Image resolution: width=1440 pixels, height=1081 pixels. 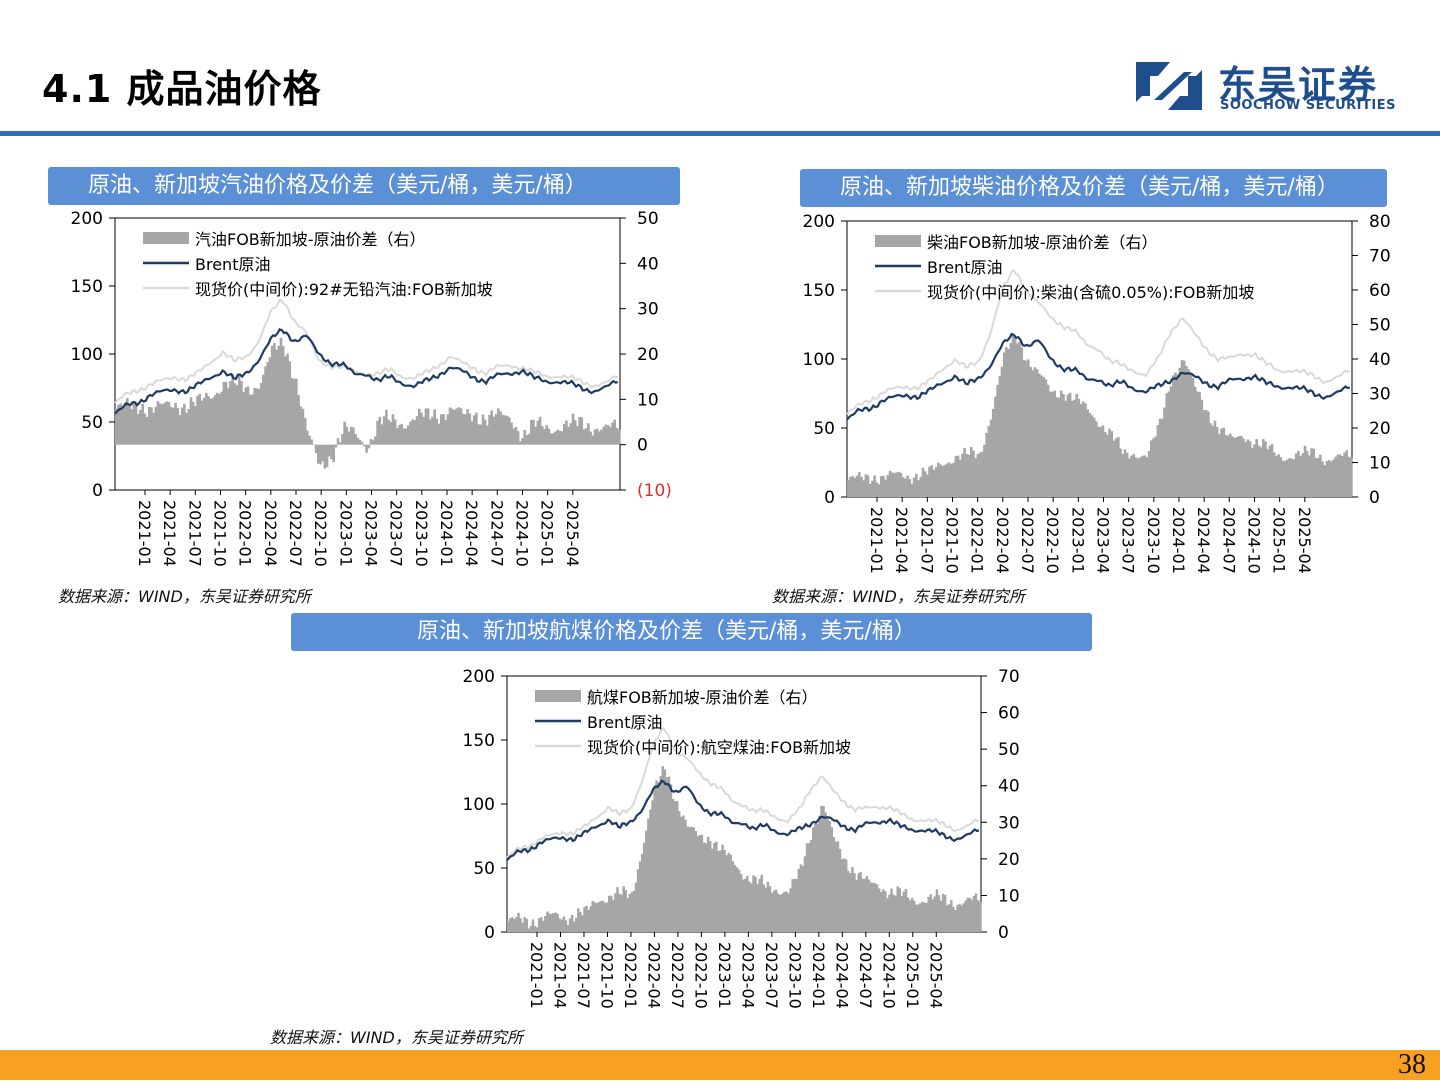 I want to click on legend-swatch-spread, so click(x=898, y=241).